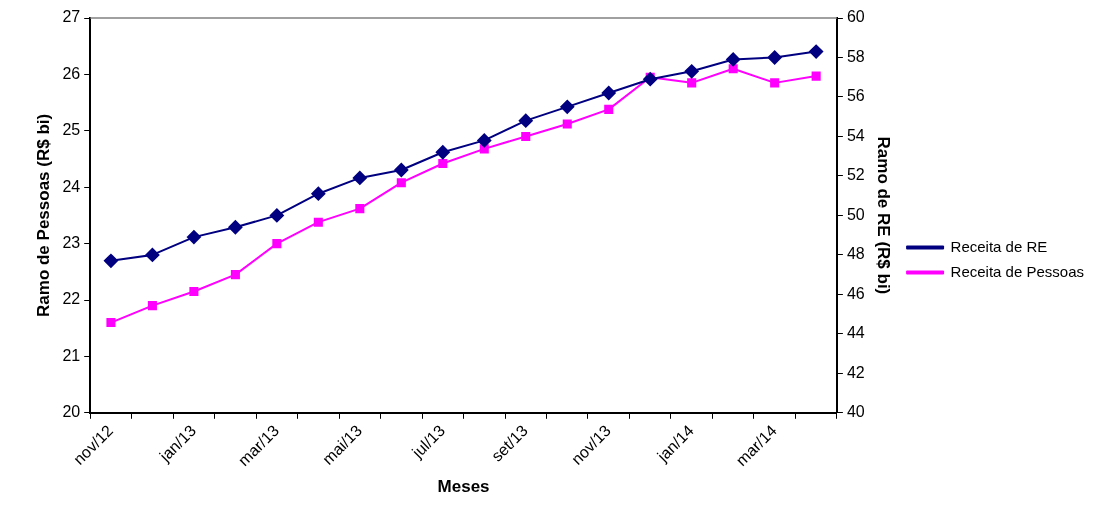 Image resolution: width=1110 pixels, height=522 pixels. What do you see at coordinates (855, 175) in the screenshot?
I see `y2-tick-label: 52` at bounding box center [855, 175].